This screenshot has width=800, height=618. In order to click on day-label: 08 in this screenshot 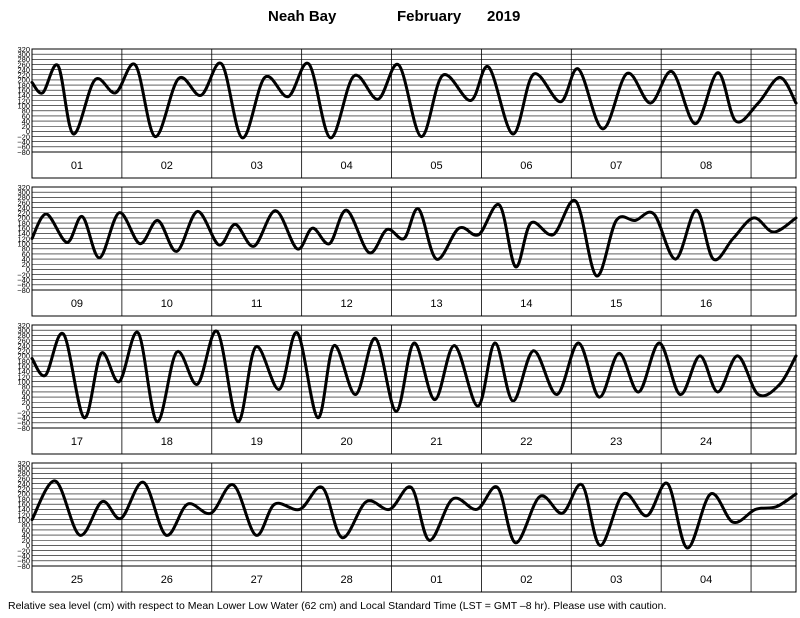, I will do `click(706, 166)`.